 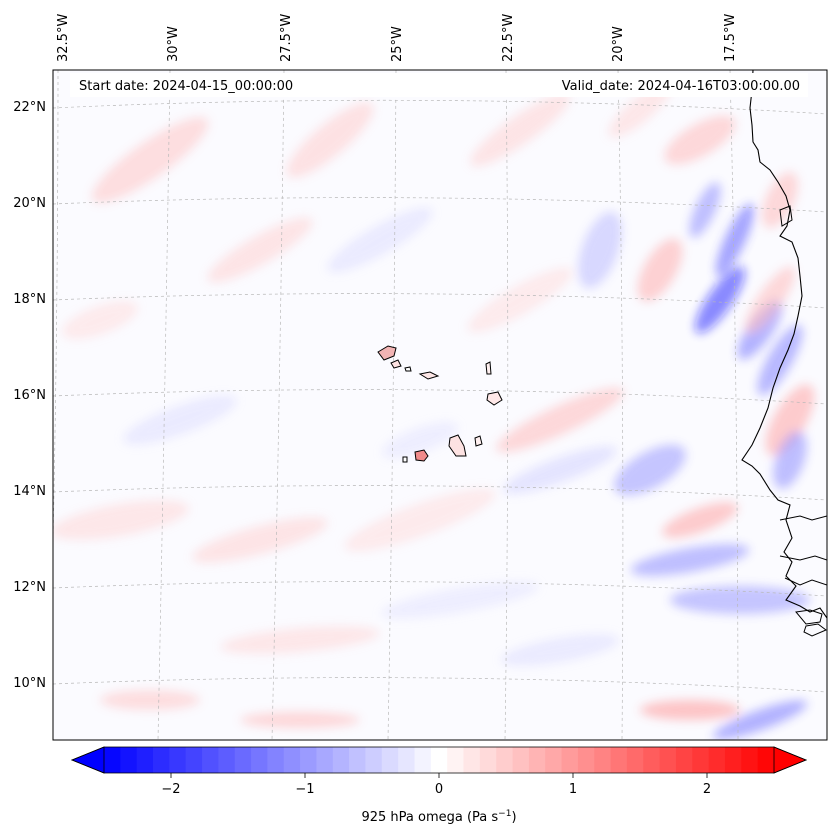 I want to click on colorbar-min-extension, so click(x=87, y=760).